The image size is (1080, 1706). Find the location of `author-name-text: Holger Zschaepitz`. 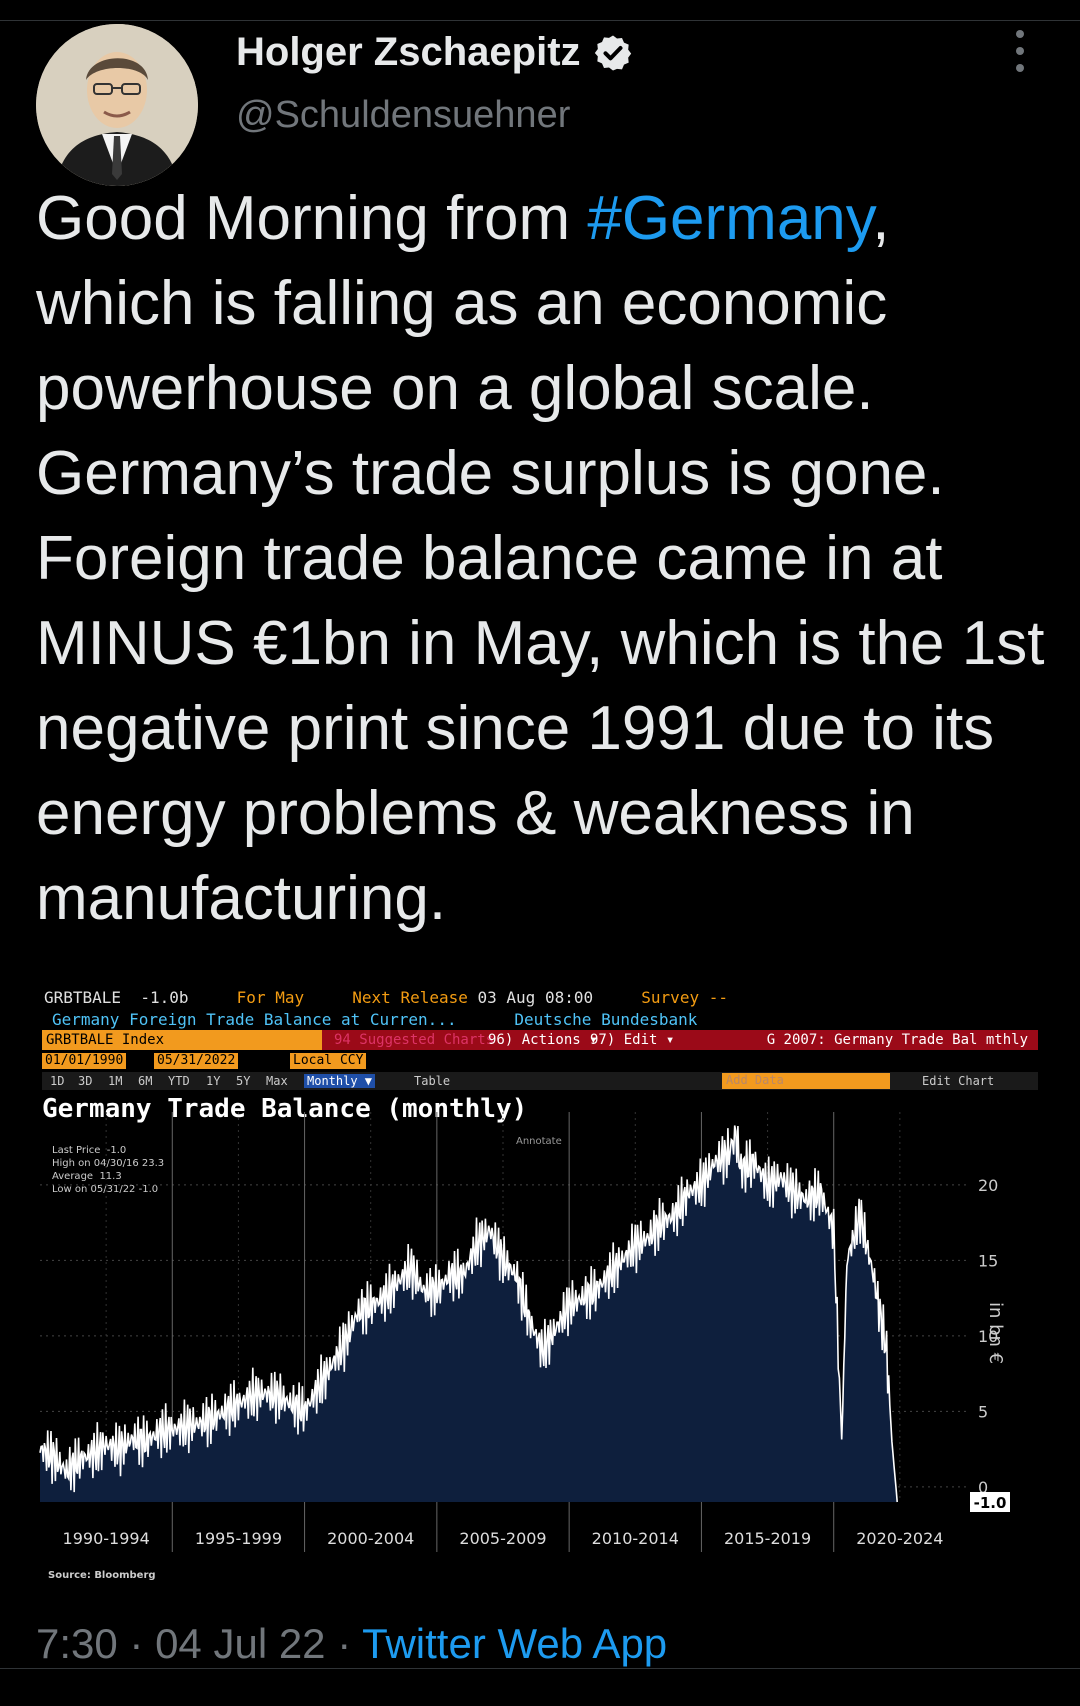

author-name-text: Holger Zschaepitz is located at coordinates (408, 52).